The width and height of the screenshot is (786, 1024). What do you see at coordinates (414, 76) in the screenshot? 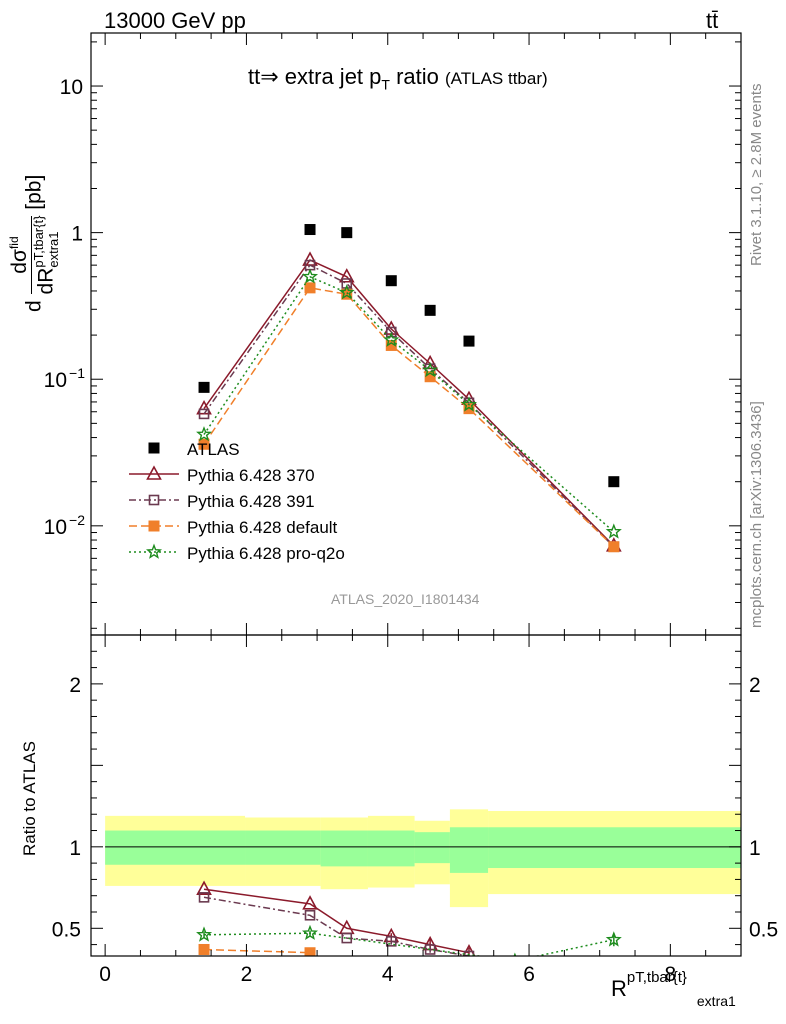
I see `title-ratio: ratio` at bounding box center [414, 76].